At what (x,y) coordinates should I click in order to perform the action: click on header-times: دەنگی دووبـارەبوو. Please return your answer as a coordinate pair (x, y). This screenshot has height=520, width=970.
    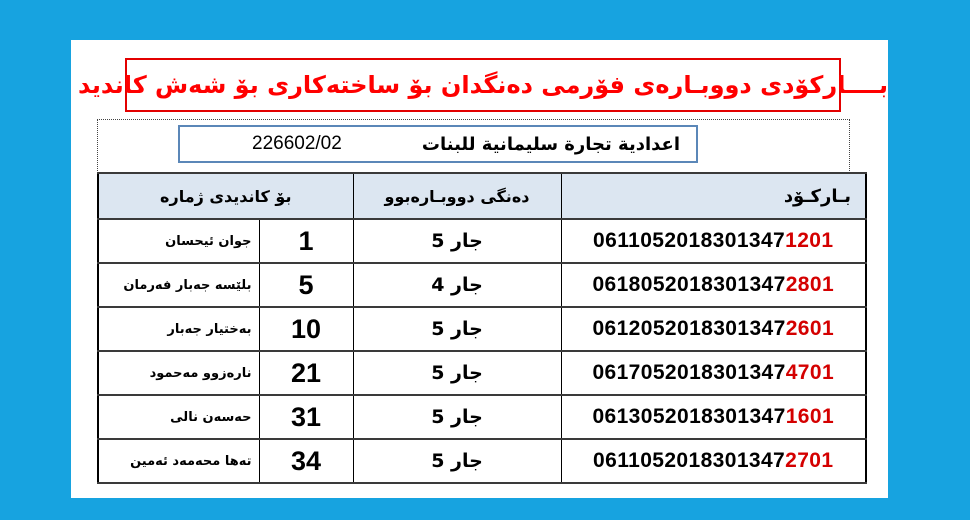
    Looking at the image, I should click on (457, 196).